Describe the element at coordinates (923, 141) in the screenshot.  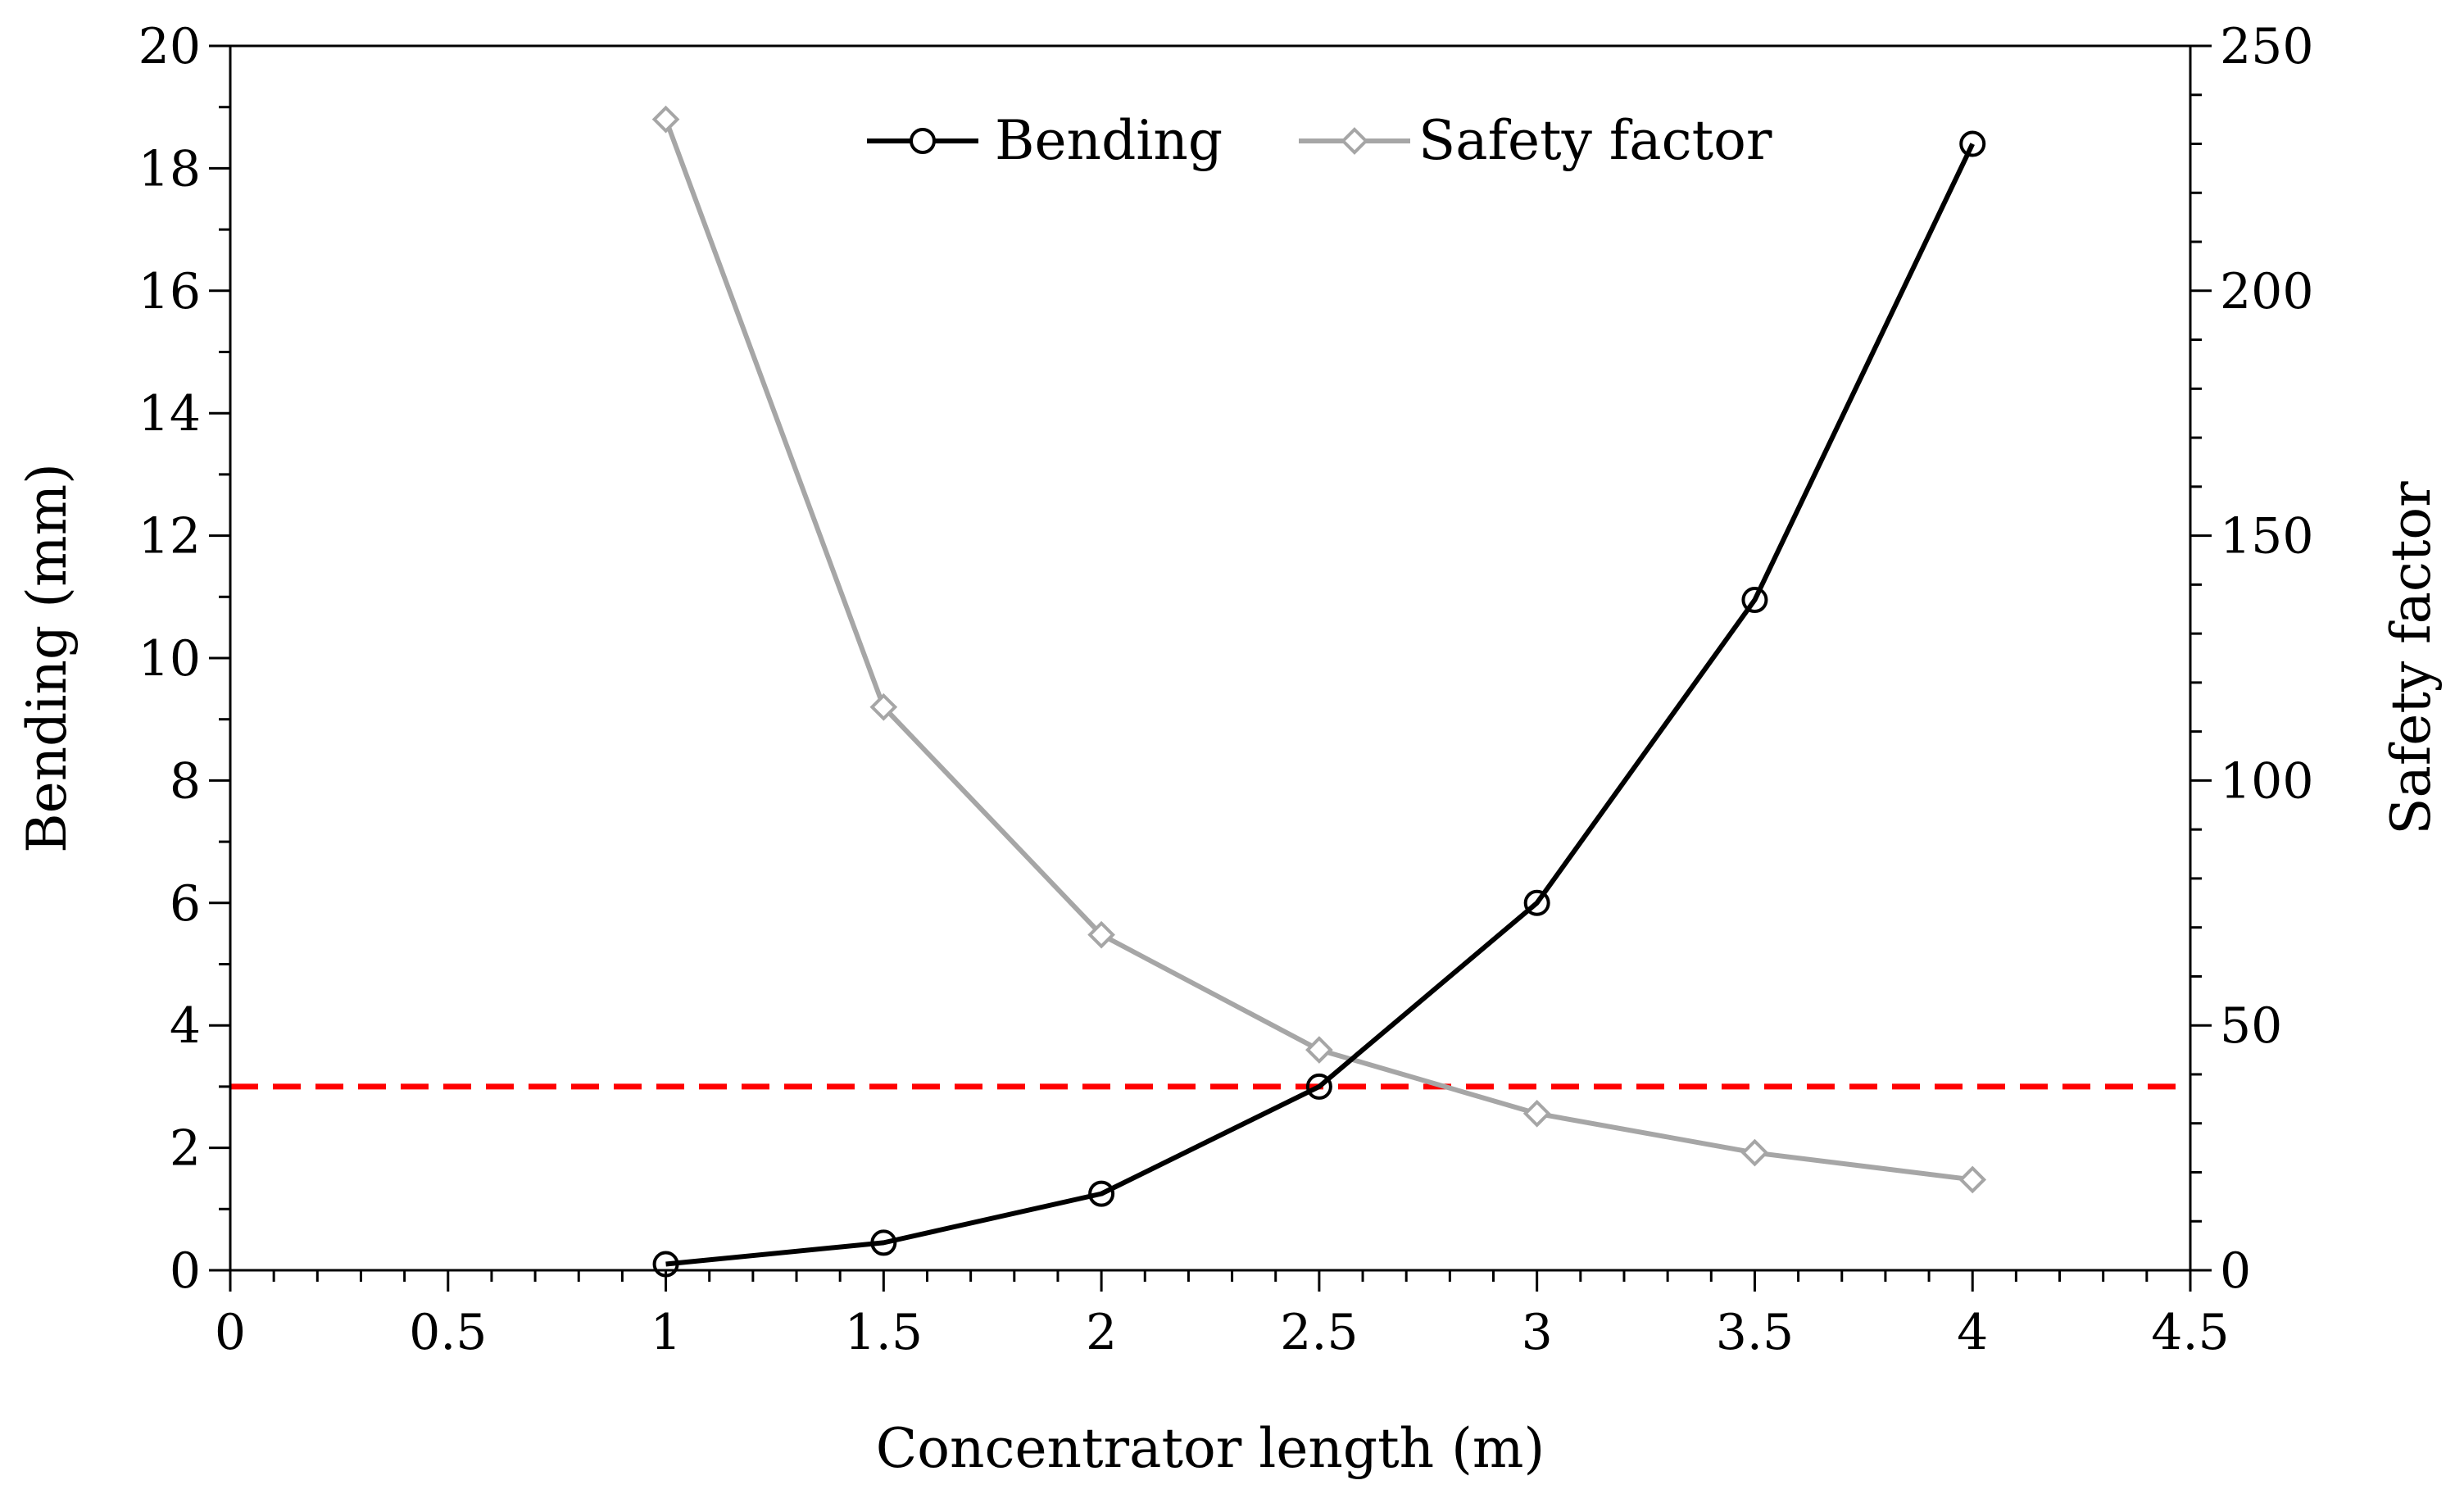
I see `legend-bending-marker` at that location.